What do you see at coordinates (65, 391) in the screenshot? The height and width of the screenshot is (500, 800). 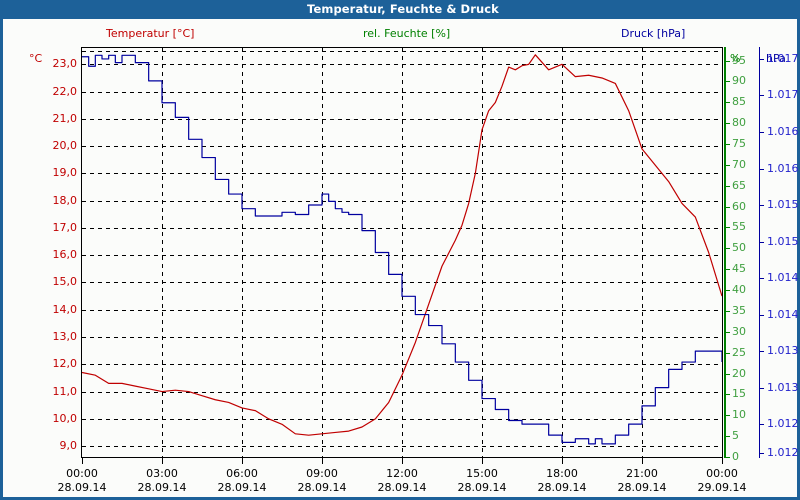 I see `axis-temperature-tick: 11,0` at bounding box center [65, 391].